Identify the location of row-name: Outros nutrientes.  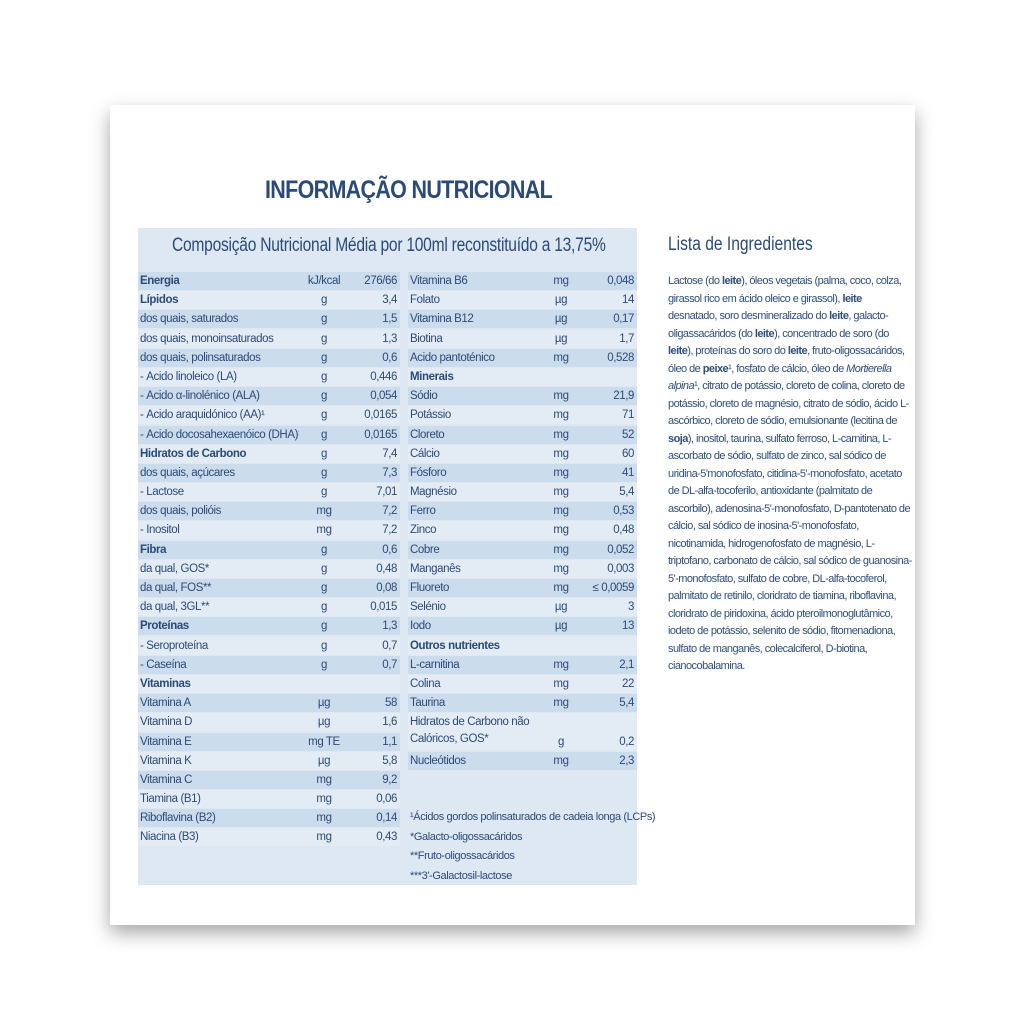
(455, 645).